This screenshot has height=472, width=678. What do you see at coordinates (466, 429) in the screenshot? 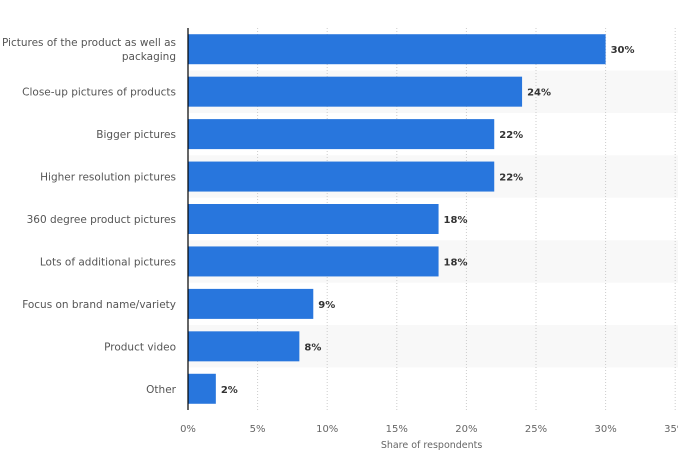
I see `x-tick-label: 20%` at bounding box center [466, 429].